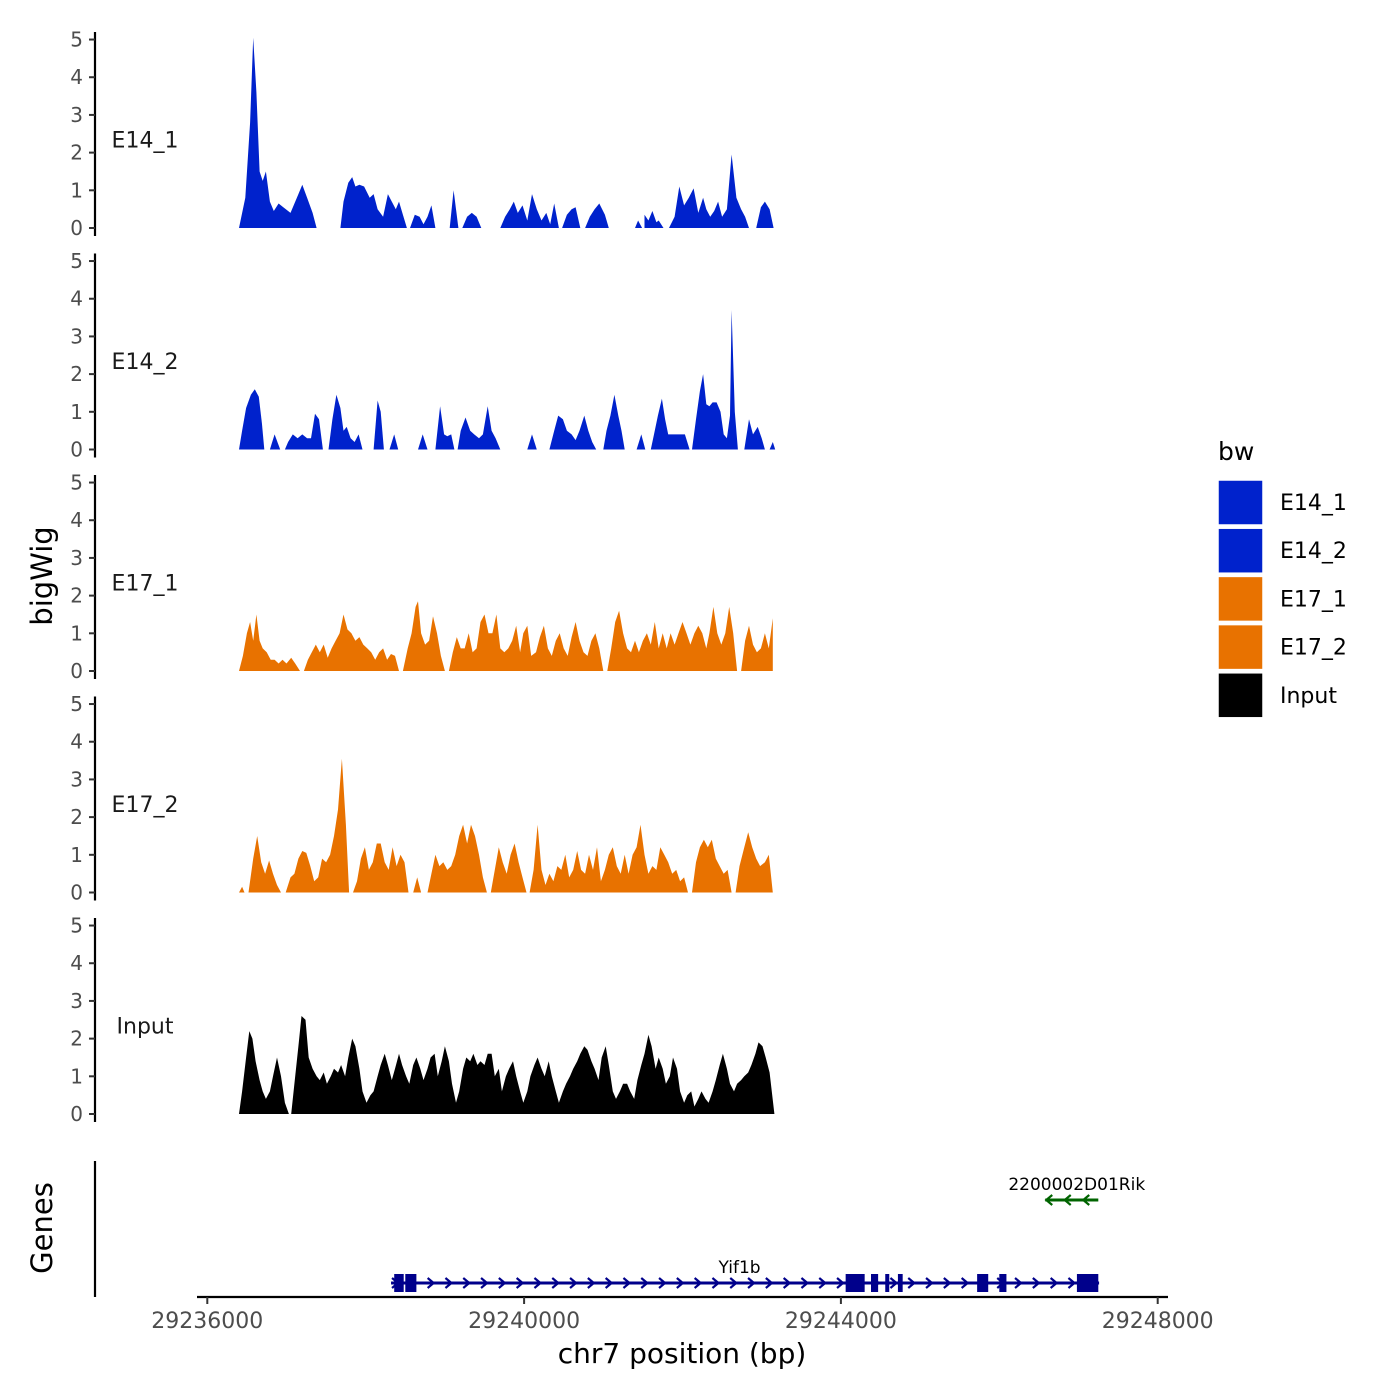 This screenshot has width=1400, height=1400. Describe the element at coordinates (207, 1321) in the screenshot. I see `x-tick-label: 29236000` at that location.